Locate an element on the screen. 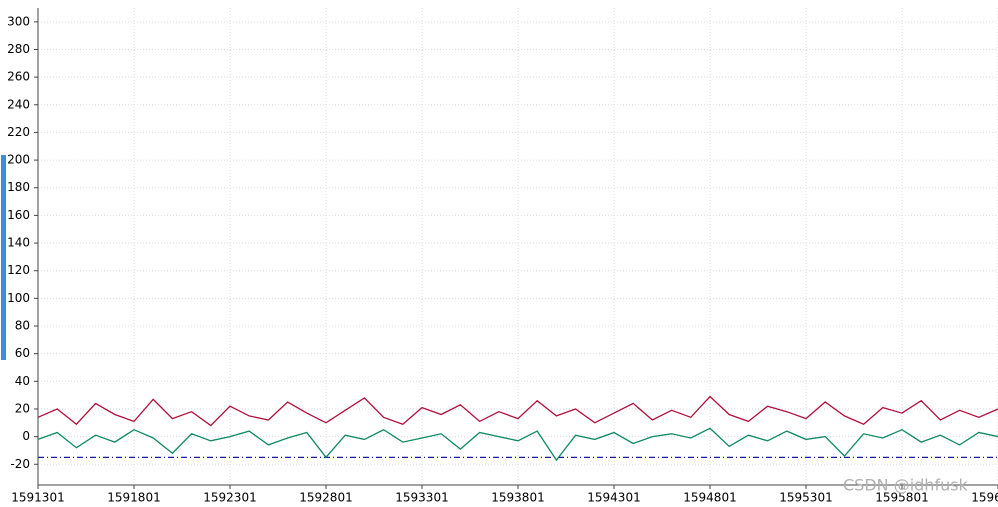 The image size is (998, 507). x-tick-label: 1595801 is located at coordinates (901, 498).